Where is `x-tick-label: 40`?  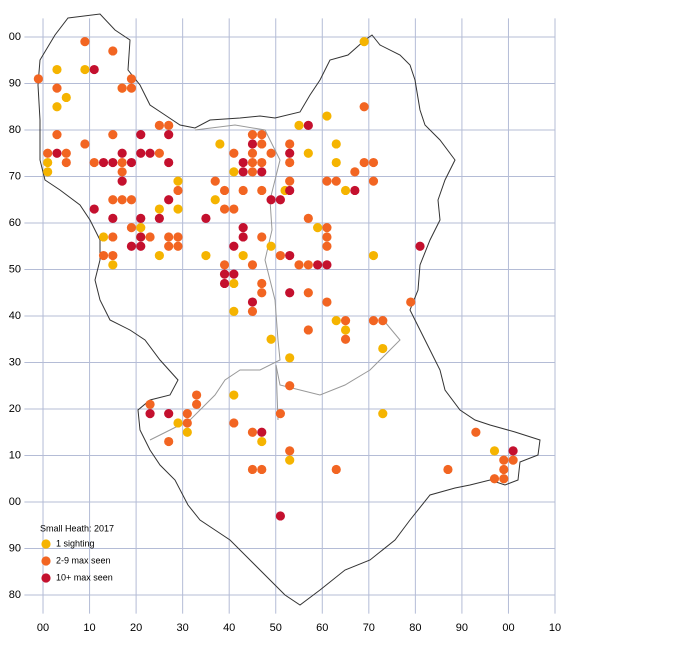 x-tick-label: 40 is located at coordinates (229, 628).